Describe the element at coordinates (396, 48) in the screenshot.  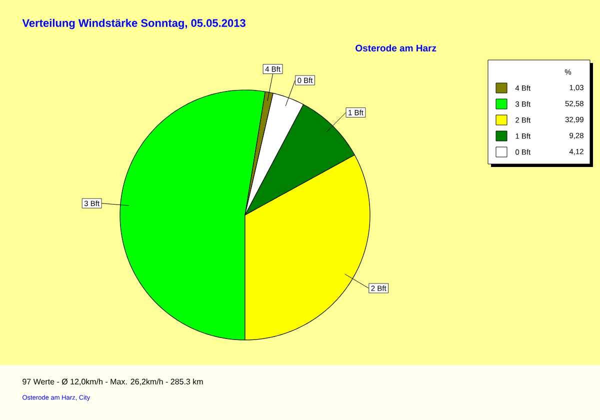
I see `chart-subtitle: Osterode am Harz` at that location.